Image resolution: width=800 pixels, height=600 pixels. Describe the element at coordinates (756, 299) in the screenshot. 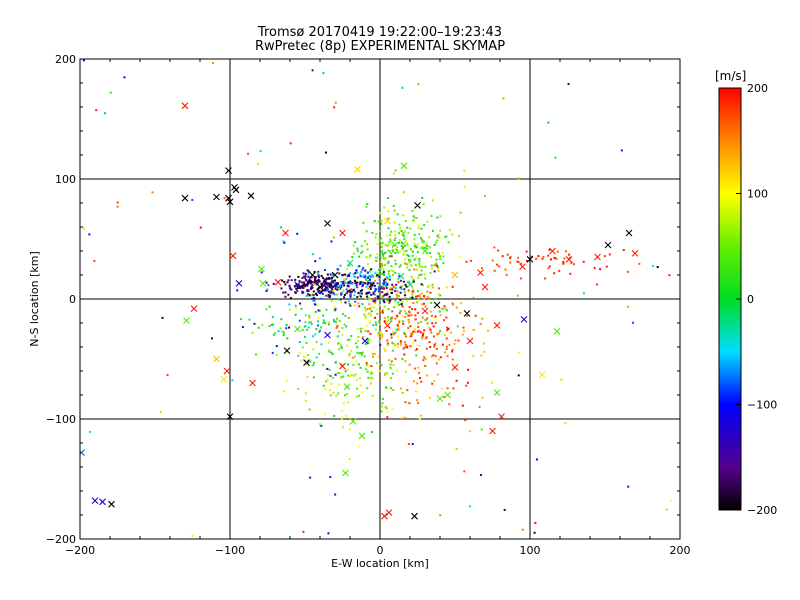

I see `colorbar-ticks: 200 100 0 −100 −200` at that location.